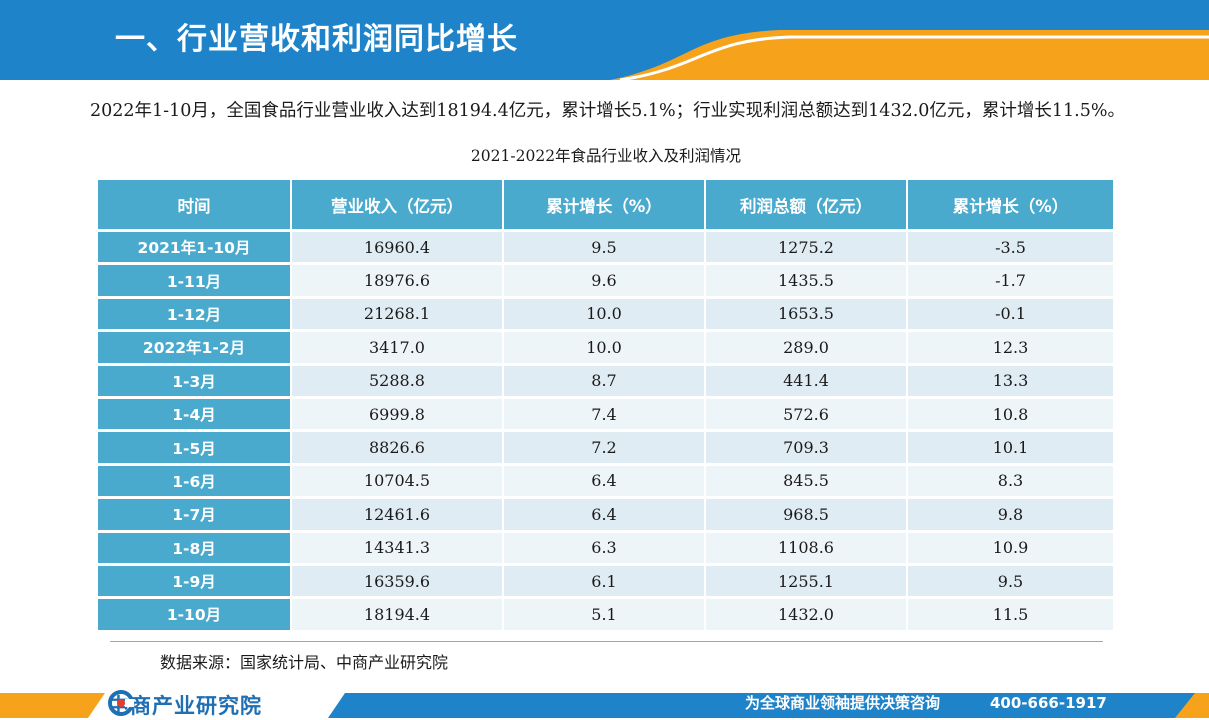 This screenshot has height=720, width=1209. I want to click on revenue-cell: 18976.6, so click(398, 280).